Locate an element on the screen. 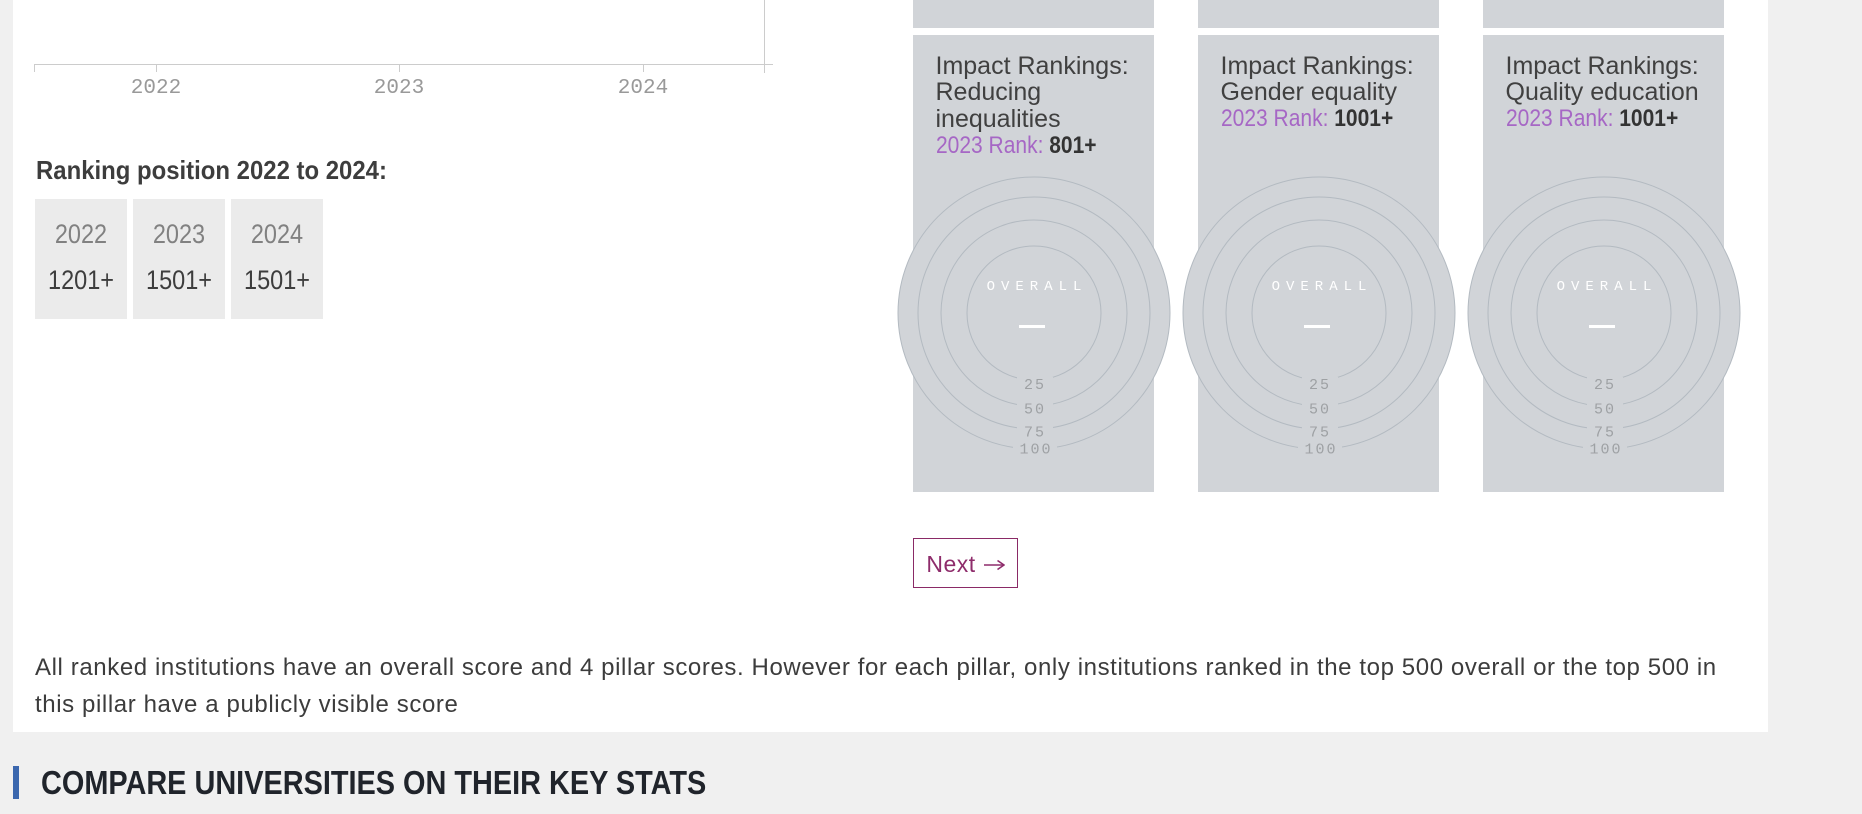  svg-text: 2023 is located at coordinates (399, 88).